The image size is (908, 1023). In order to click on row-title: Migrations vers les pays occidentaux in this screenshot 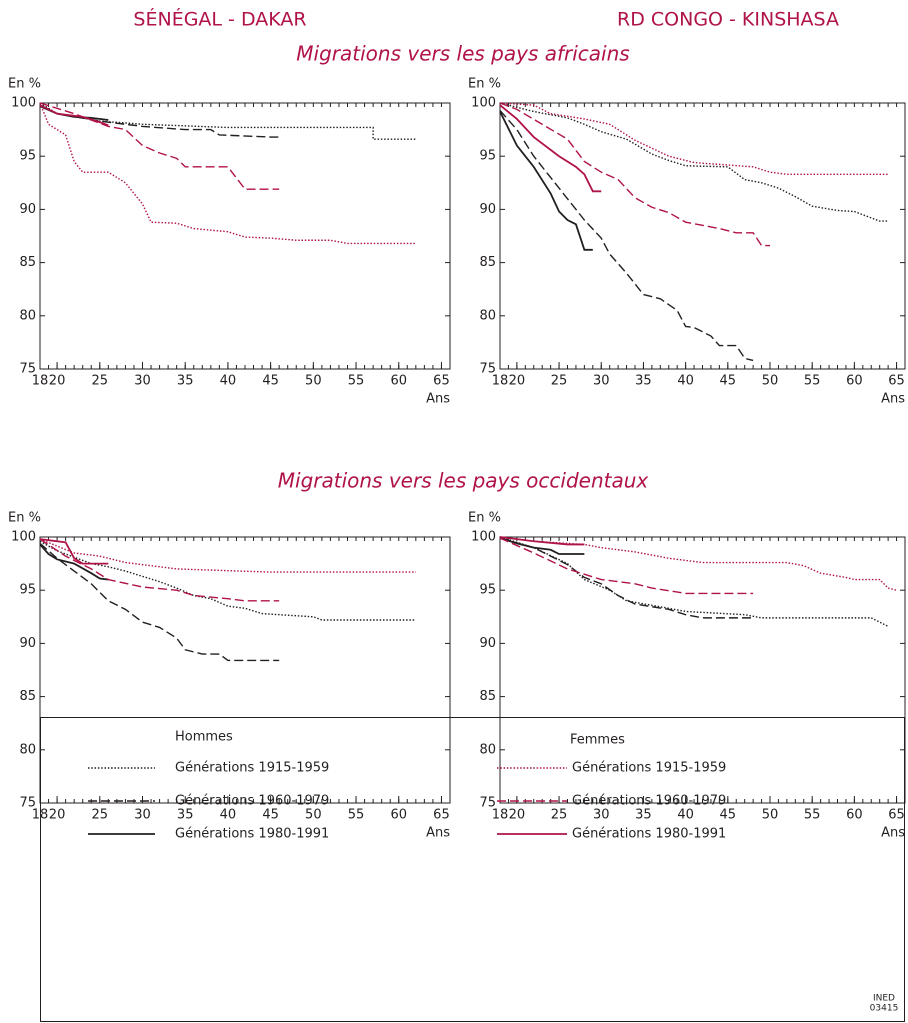, I will do `click(463, 481)`.